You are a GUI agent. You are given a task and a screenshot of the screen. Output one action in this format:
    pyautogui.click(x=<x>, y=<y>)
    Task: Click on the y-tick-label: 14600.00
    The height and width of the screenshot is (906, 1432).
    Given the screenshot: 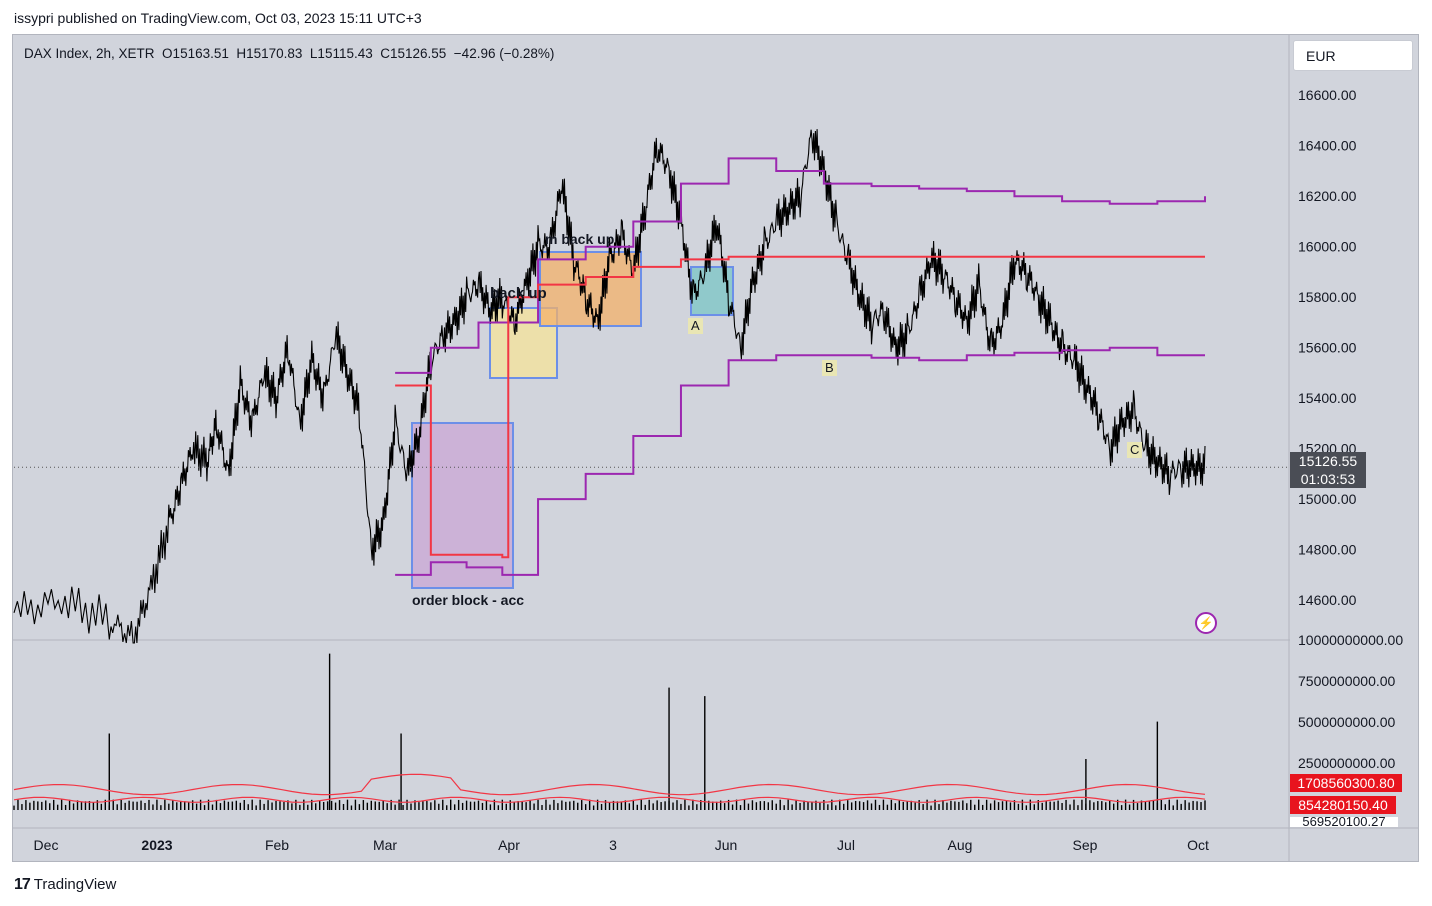 What is the action you would take?
    pyautogui.click(x=1327, y=600)
    